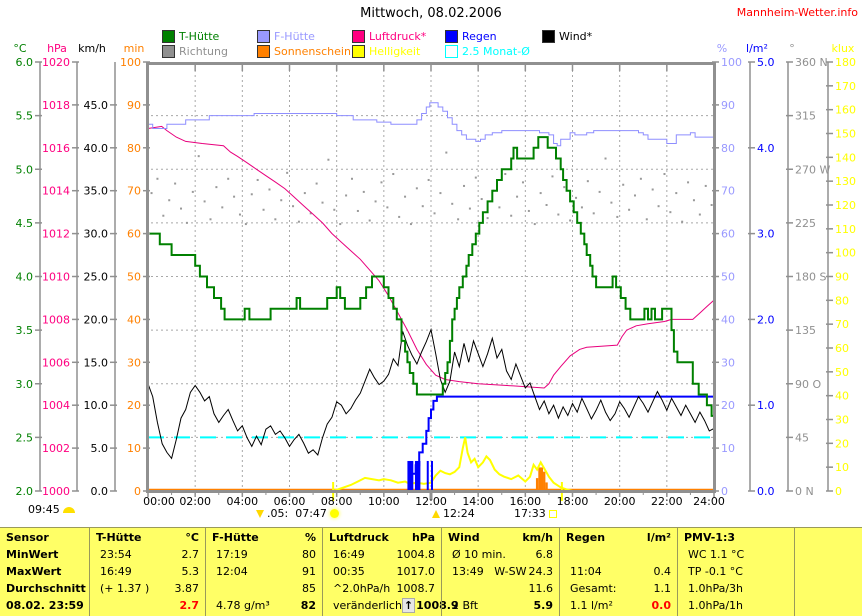 This screenshot has height=616, width=862. Describe the element at coordinates (96, 105) in the screenshot. I see `svg-text: 45.0` at that location.